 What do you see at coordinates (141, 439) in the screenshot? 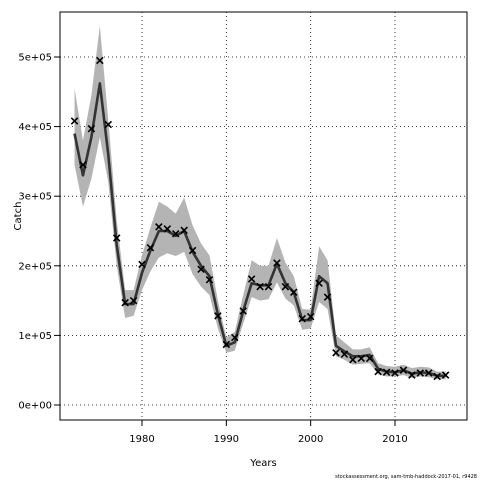
I see `x-tick-label: 1980` at bounding box center [141, 439].